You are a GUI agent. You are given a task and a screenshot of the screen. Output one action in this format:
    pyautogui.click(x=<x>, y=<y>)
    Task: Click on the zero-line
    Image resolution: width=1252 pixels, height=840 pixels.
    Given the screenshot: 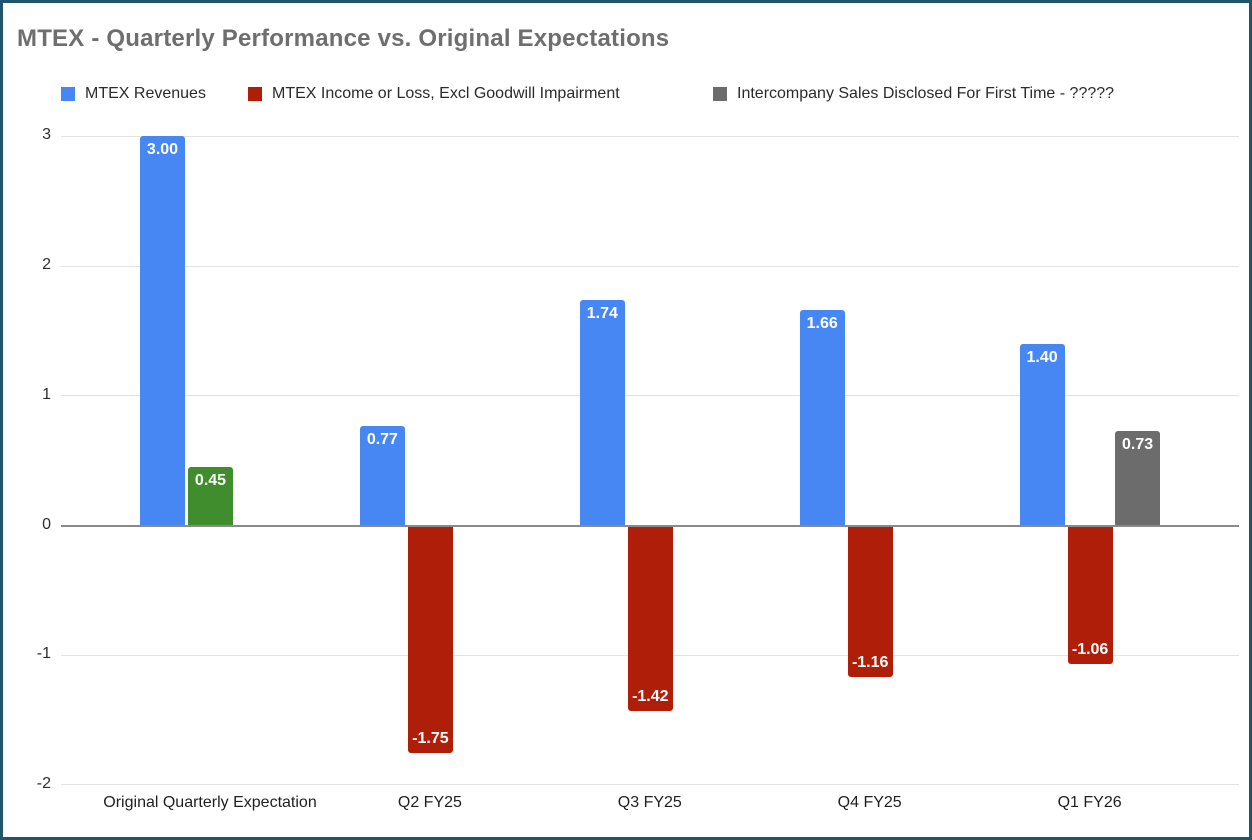 What is the action you would take?
    pyautogui.click(x=650, y=525)
    